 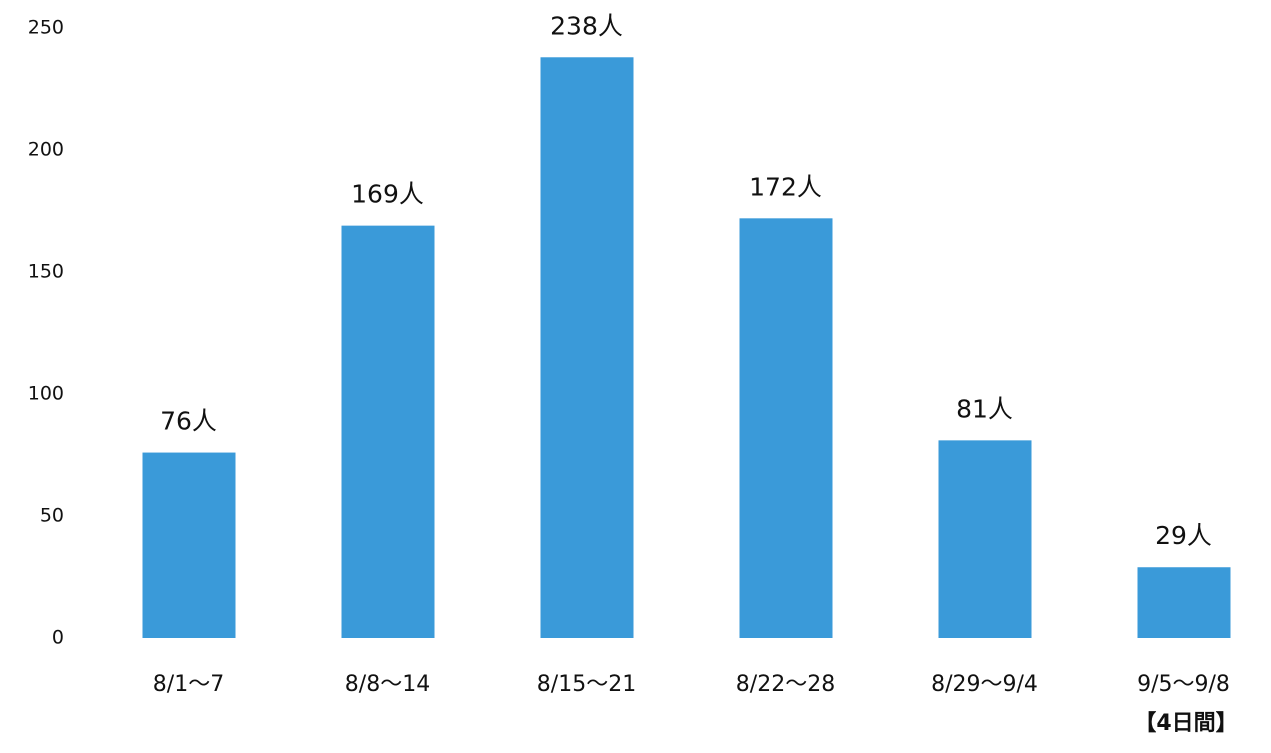 I want to click on category-note: 【4日間】, so click(x=1185, y=723).